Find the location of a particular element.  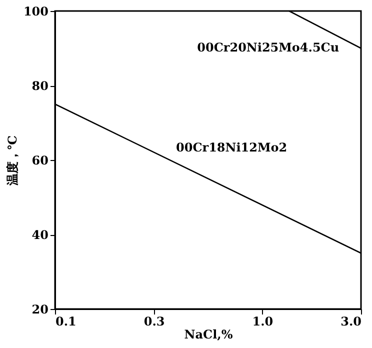

y-tick-label: 100 is located at coordinates (35, 11).